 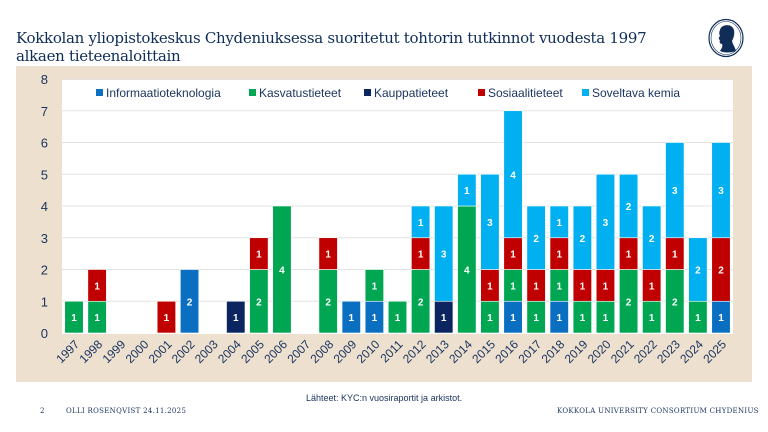 What do you see at coordinates (126, 411) in the screenshot?
I see `author-date: OLLI ROSENQVIST 24.11.2025` at bounding box center [126, 411].